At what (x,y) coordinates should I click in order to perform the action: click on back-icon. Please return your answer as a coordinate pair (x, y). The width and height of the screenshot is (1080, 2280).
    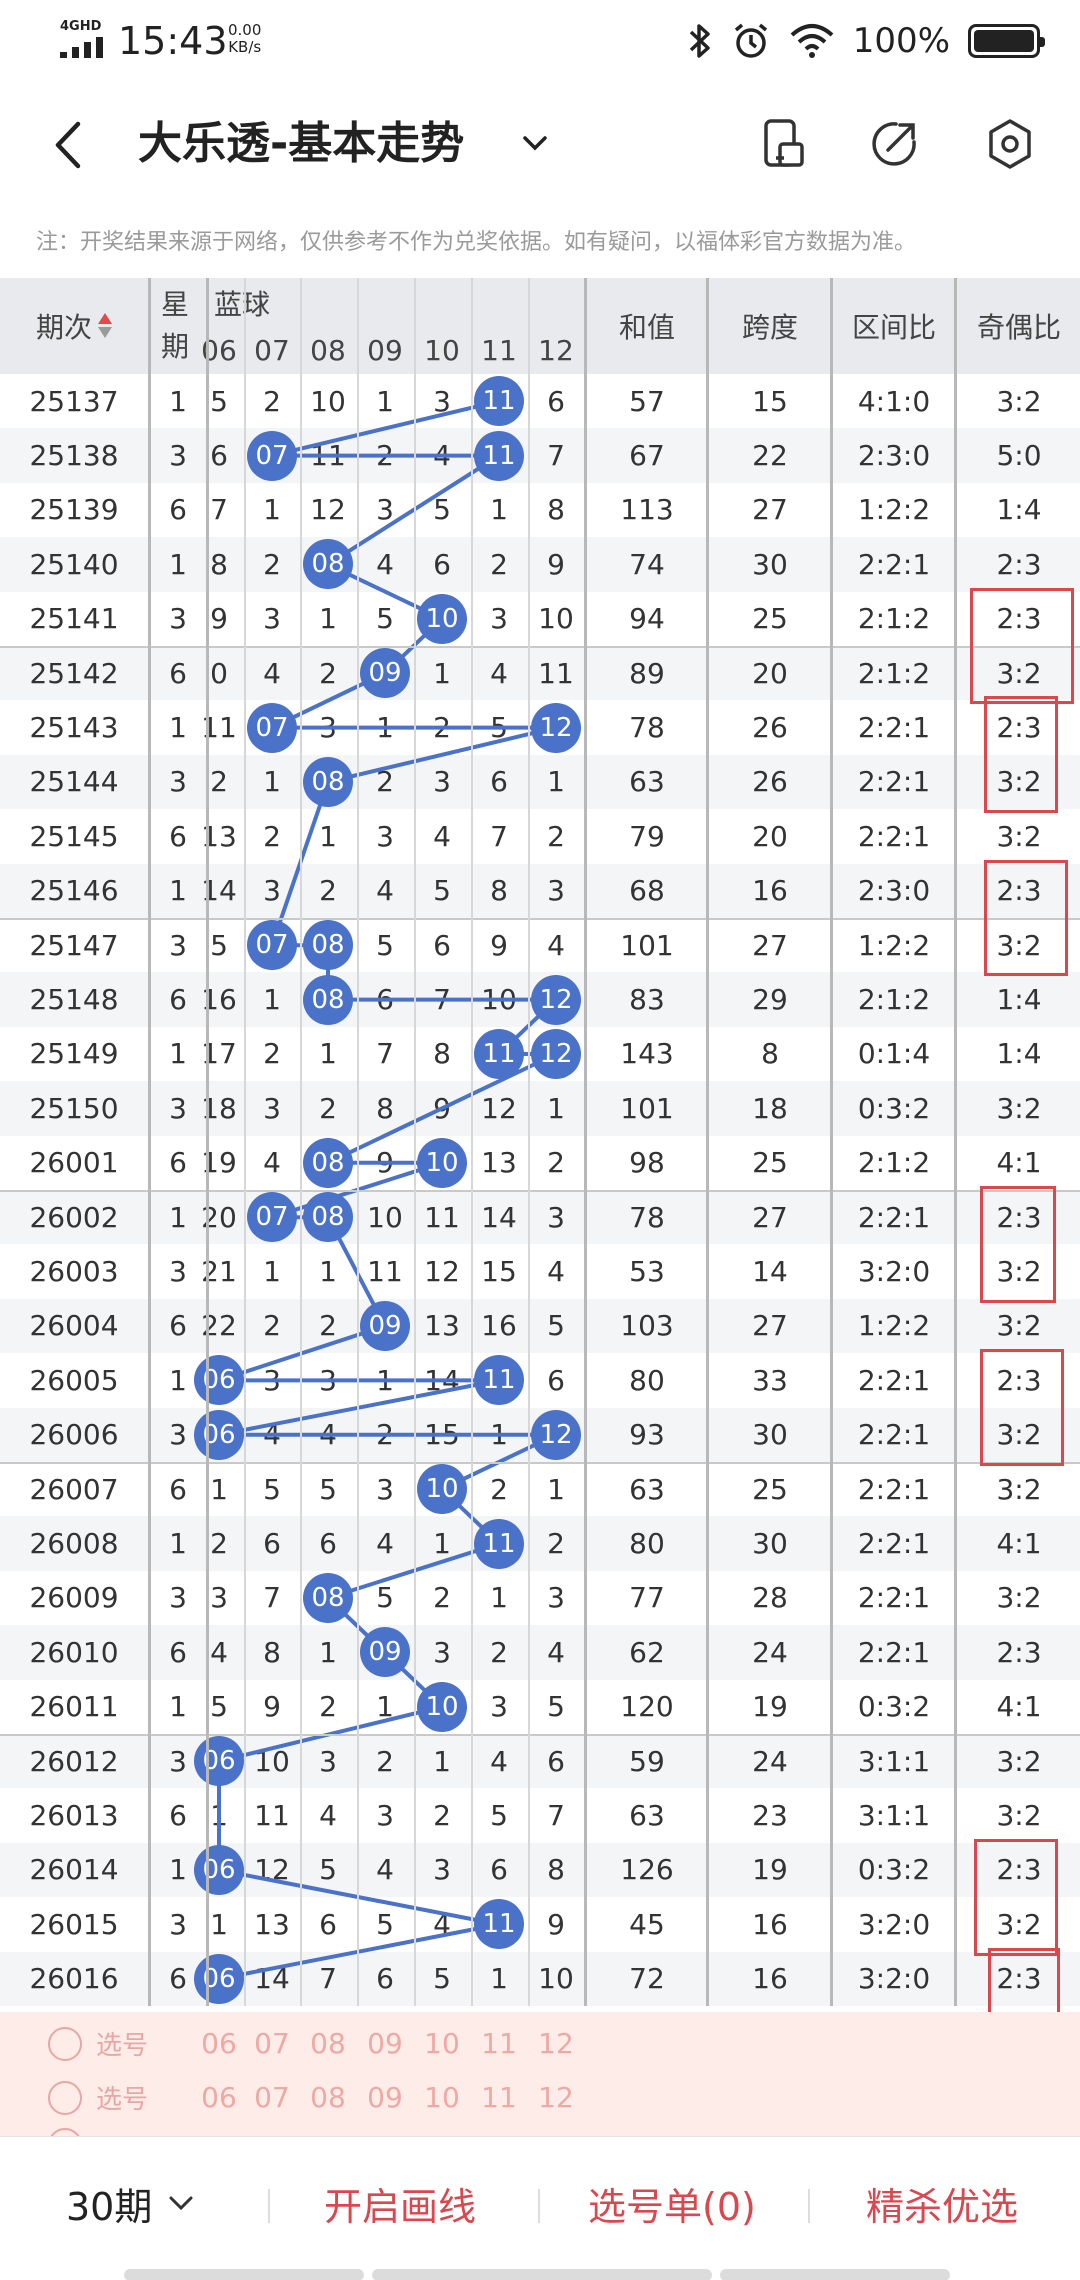
    Looking at the image, I should click on (68, 145).